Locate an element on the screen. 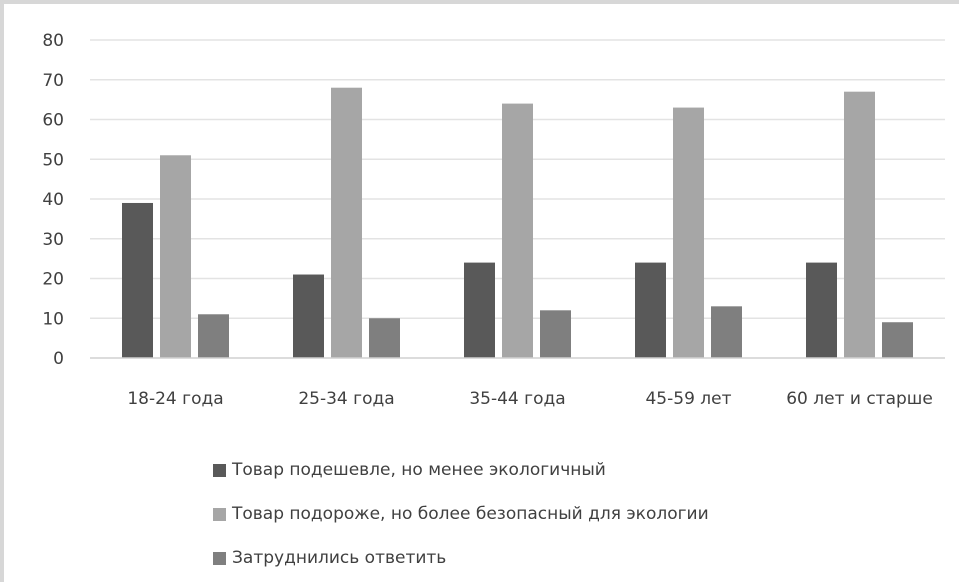 The width and height of the screenshot is (959, 582). y-tick-label: 50 is located at coordinates (53, 160).